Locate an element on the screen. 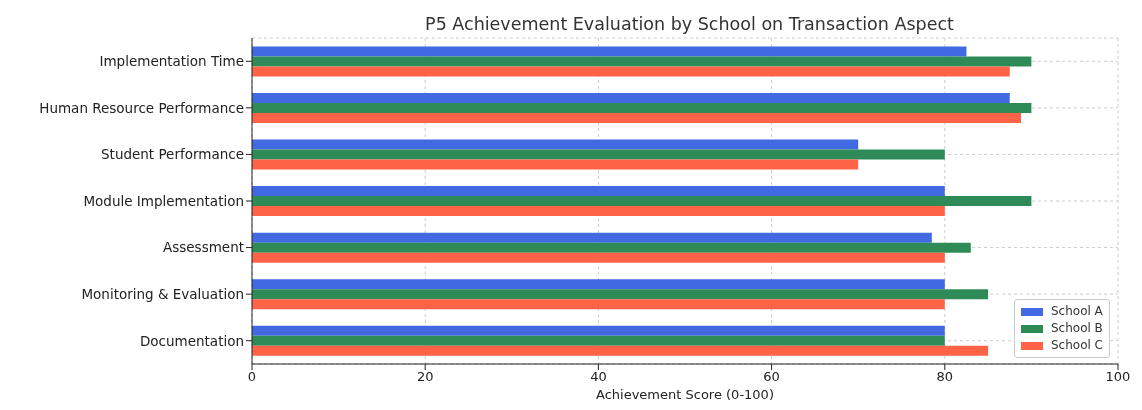 The image size is (1142, 410). x-tick-label: 20 is located at coordinates (425, 377).